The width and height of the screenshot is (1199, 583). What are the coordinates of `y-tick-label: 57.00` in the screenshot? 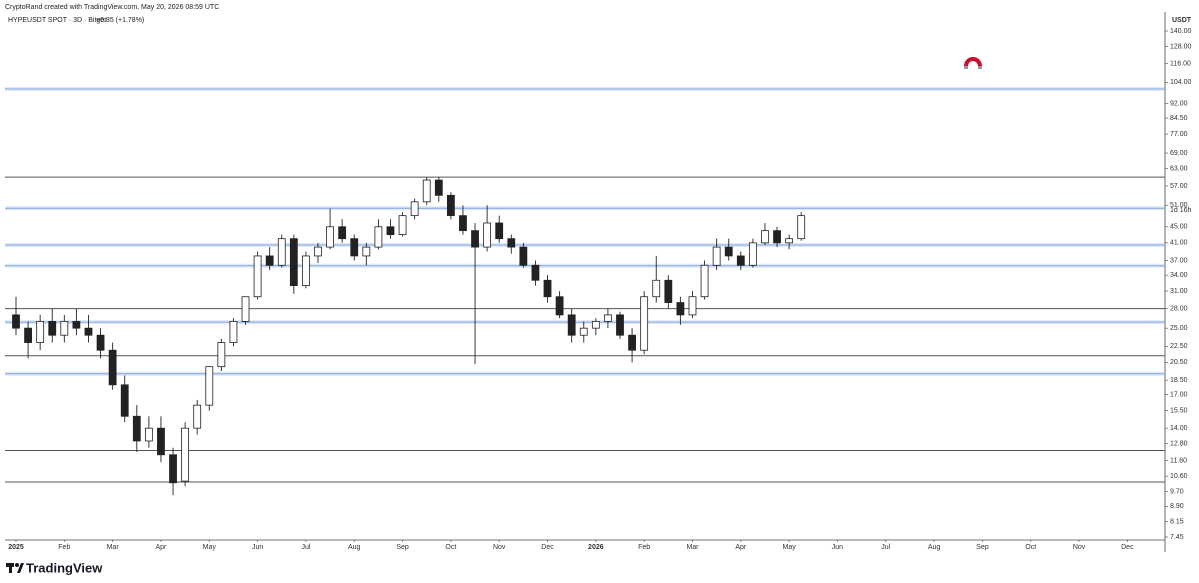 It's located at (1179, 186).